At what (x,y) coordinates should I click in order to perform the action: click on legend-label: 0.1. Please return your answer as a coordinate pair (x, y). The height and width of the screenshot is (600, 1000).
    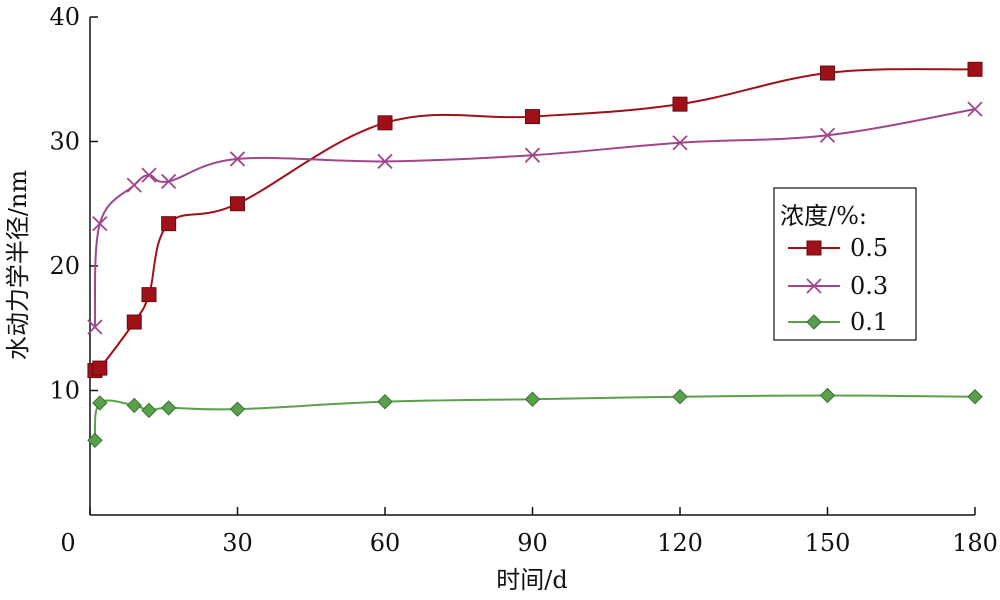
    Looking at the image, I should click on (869, 322).